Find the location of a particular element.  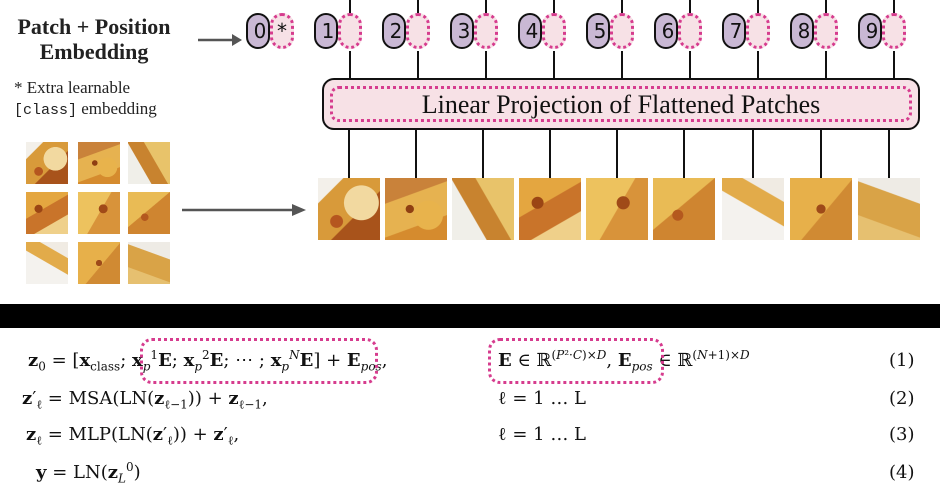

grid-arrow-icon is located at coordinates (244, 210).